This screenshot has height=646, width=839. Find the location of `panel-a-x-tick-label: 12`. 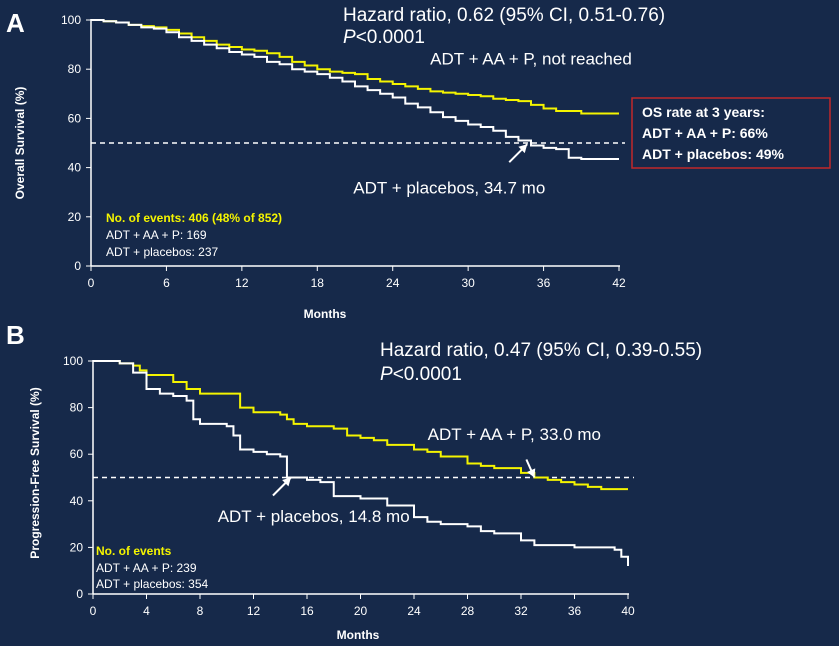

panel-a-x-tick-label: 12 is located at coordinates (242, 283).